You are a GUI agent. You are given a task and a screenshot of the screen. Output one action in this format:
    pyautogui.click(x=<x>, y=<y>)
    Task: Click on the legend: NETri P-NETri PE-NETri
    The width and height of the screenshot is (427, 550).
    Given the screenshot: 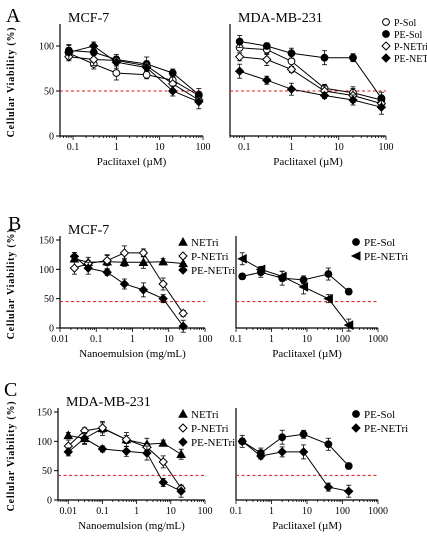 What is the action you would take?
    pyautogui.click(x=206, y=256)
    